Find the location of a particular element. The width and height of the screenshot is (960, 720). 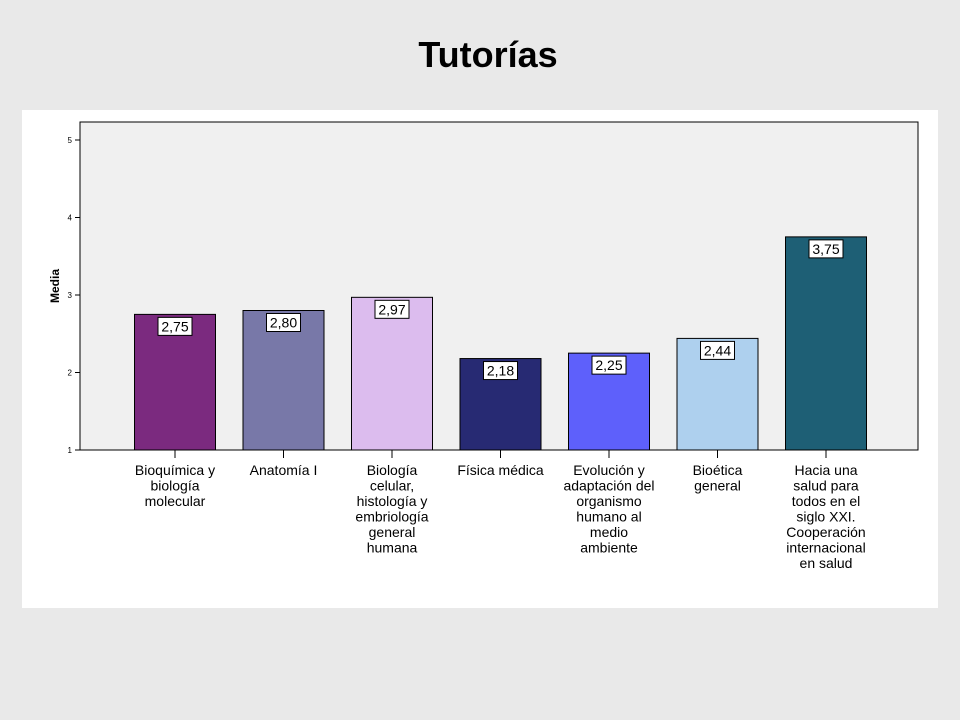

x-tick-label-line: Biología is located at coordinates (392, 470).